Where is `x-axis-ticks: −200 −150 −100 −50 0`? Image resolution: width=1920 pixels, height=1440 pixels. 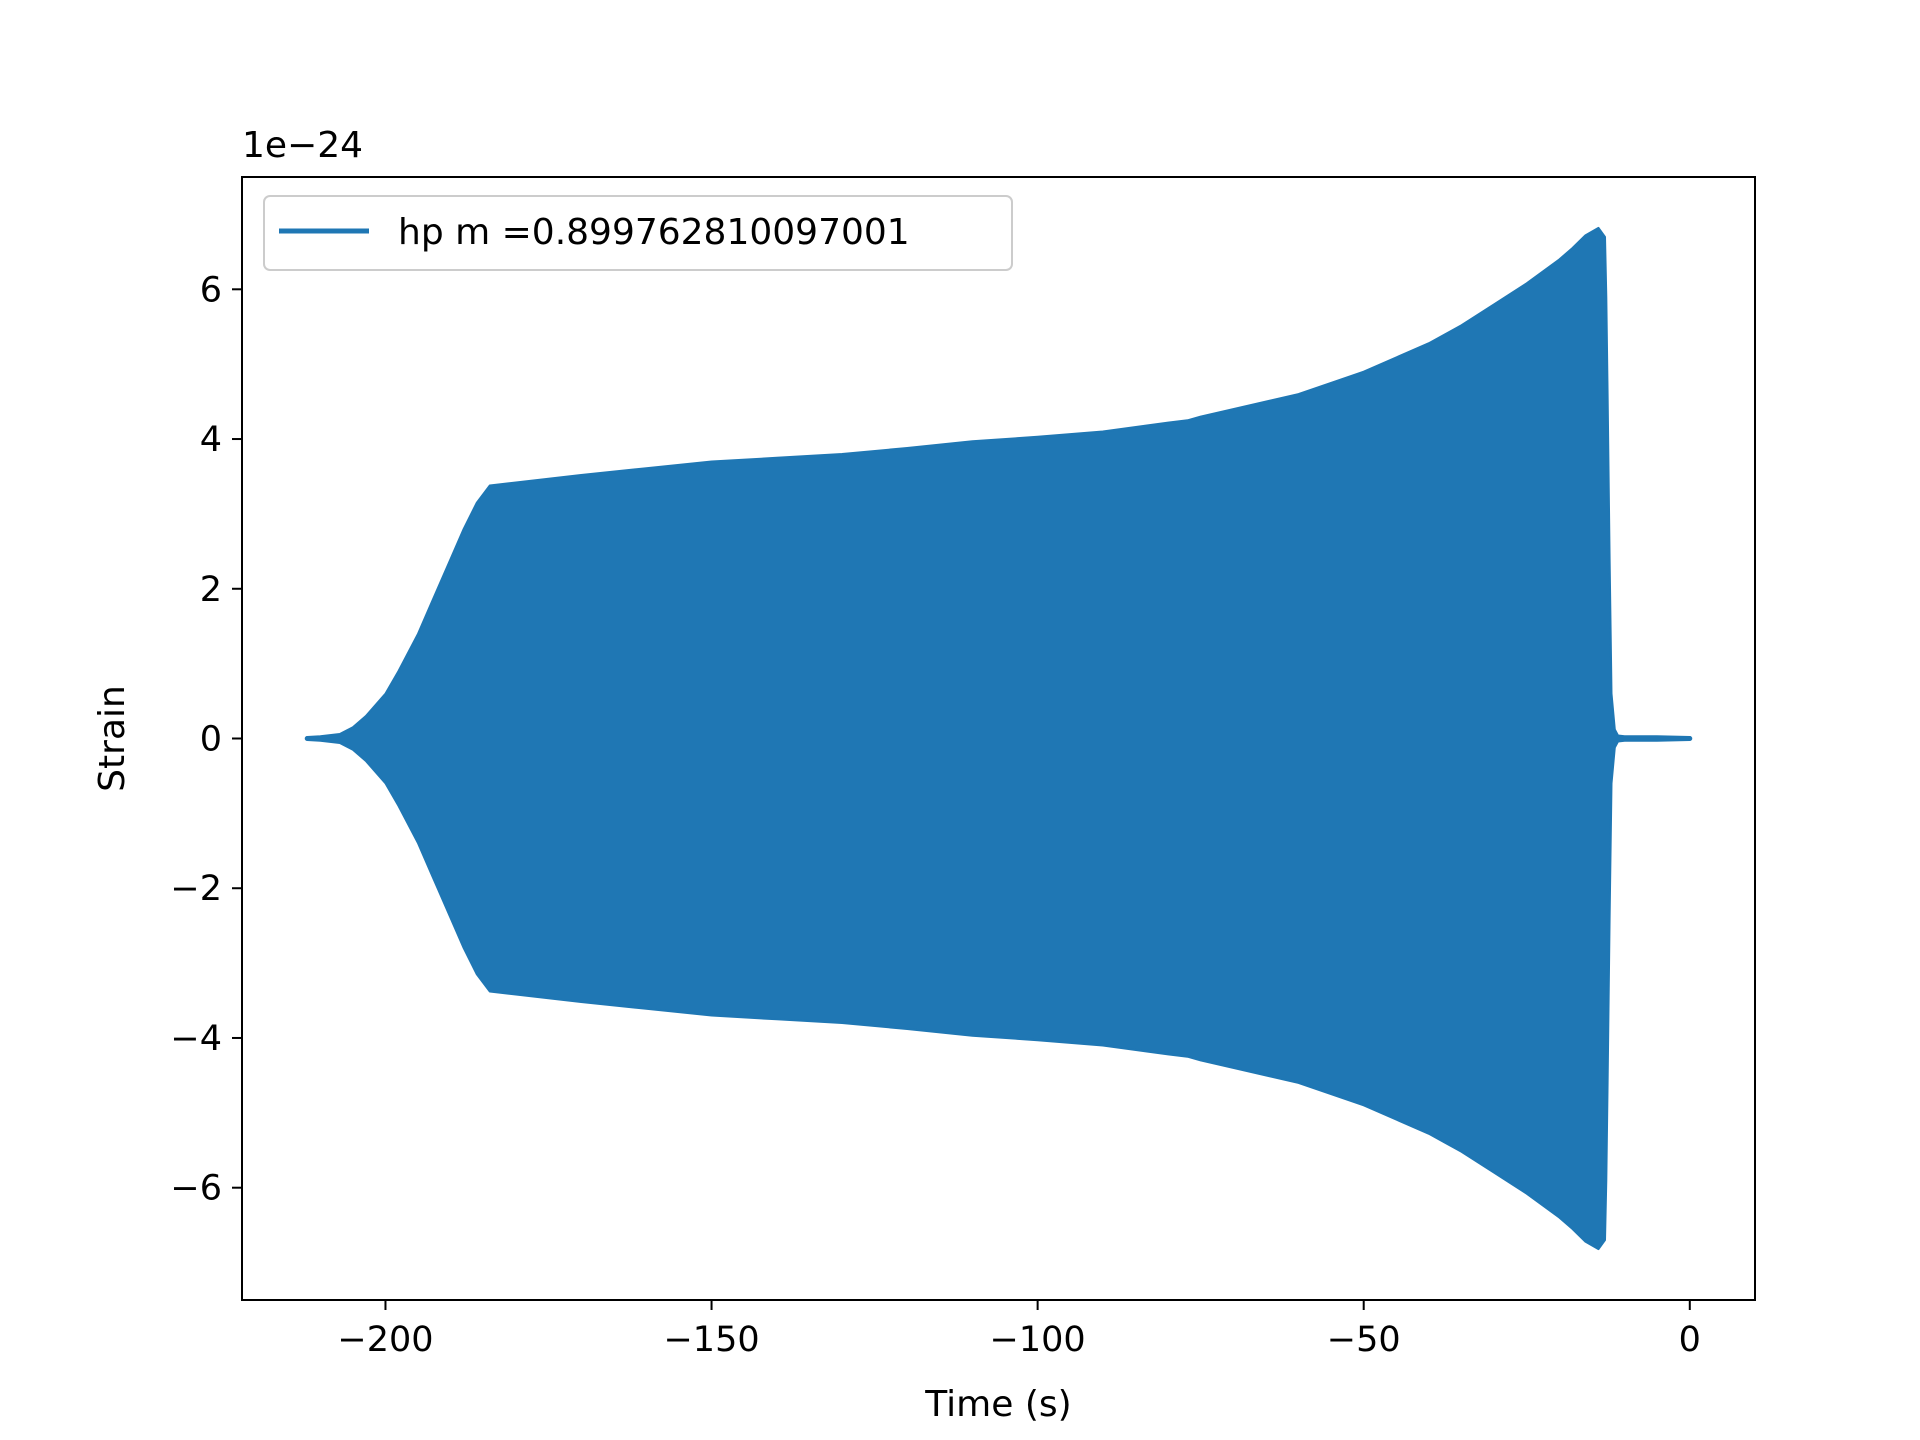 x-axis-ticks: −200 −150 −100 −50 0 is located at coordinates (1019, 1330).